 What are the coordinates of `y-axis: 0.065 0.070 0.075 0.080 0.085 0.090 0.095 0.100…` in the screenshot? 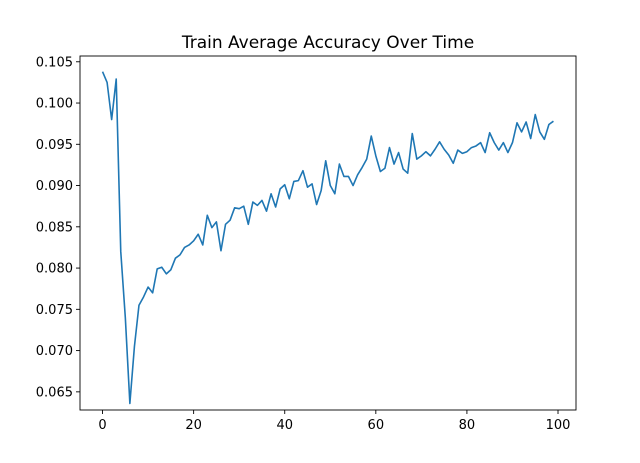 It's located at (58, 227).